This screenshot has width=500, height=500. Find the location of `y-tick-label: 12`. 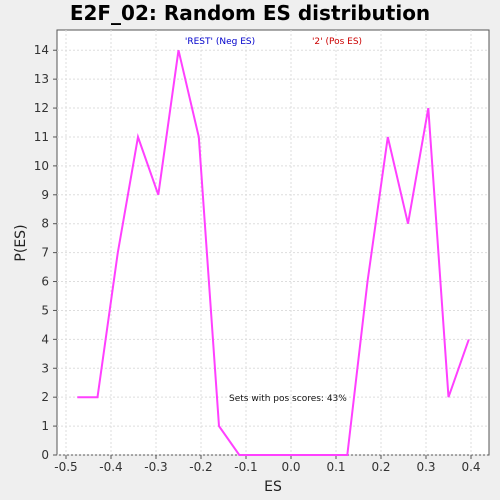

y-tick-label: 12 is located at coordinates (41, 108).